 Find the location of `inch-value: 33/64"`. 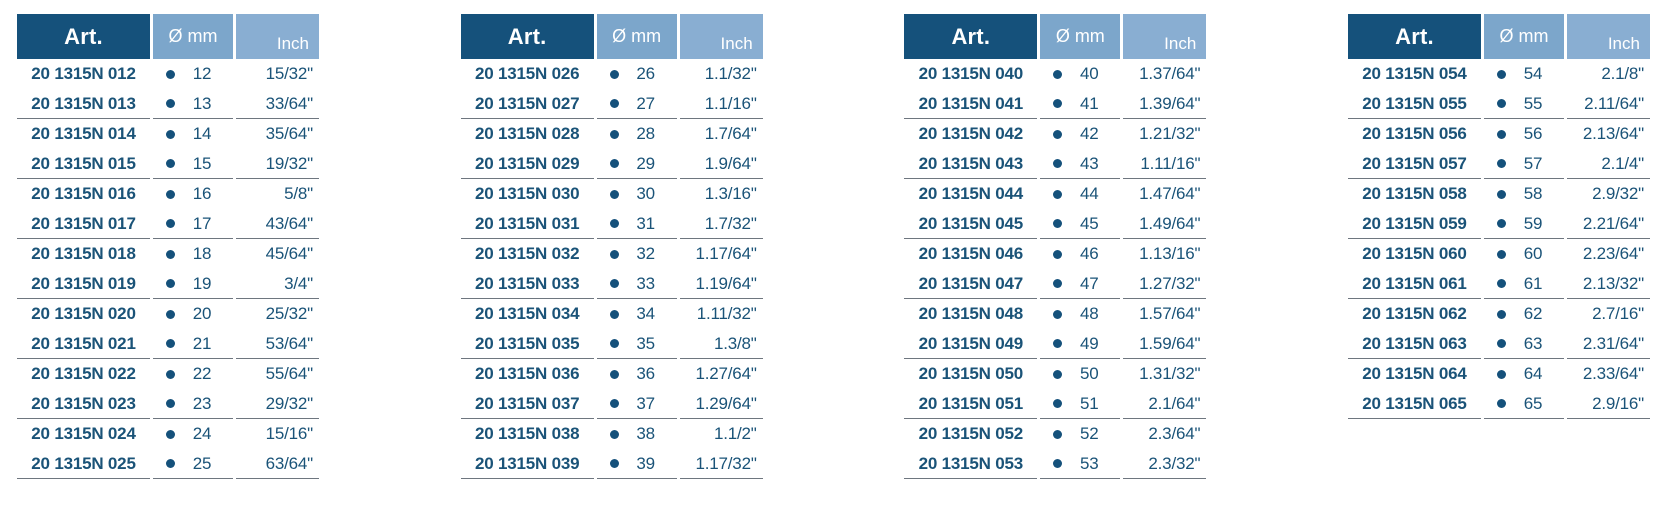

inch-value: 33/64" is located at coordinates (277, 104).